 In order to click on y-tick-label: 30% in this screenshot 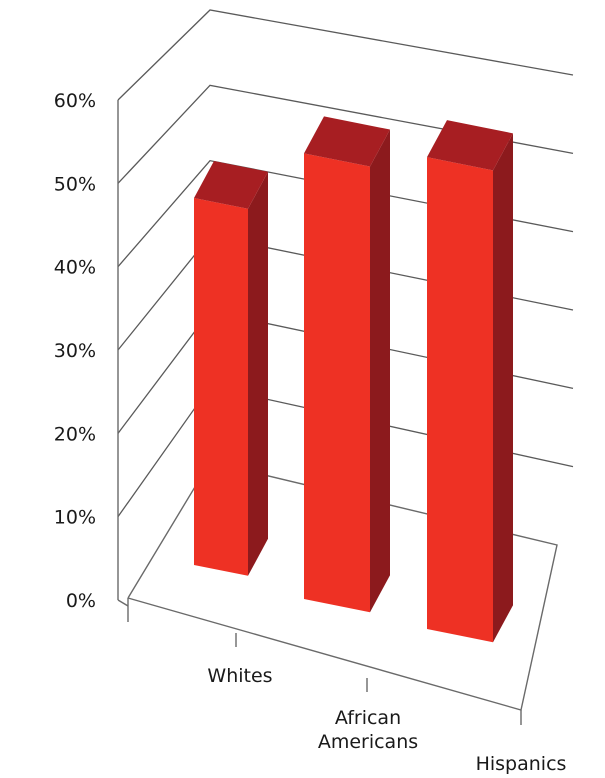, I will do `click(75, 351)`.